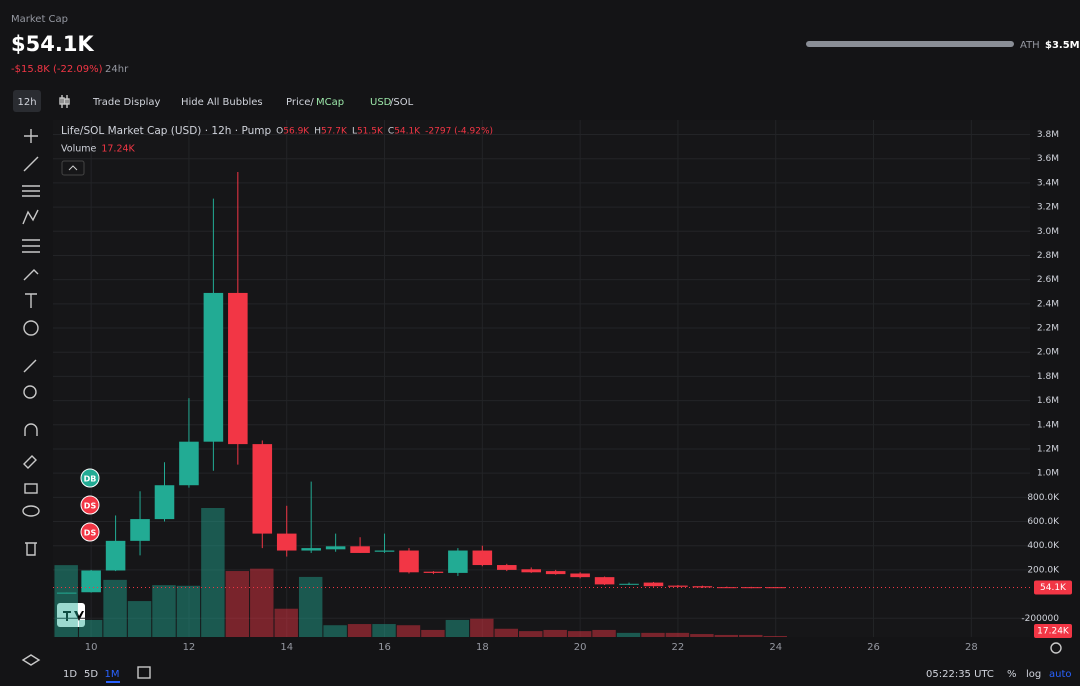  I want to click on y-tick-label: 1.4M, so click(1048, 425).